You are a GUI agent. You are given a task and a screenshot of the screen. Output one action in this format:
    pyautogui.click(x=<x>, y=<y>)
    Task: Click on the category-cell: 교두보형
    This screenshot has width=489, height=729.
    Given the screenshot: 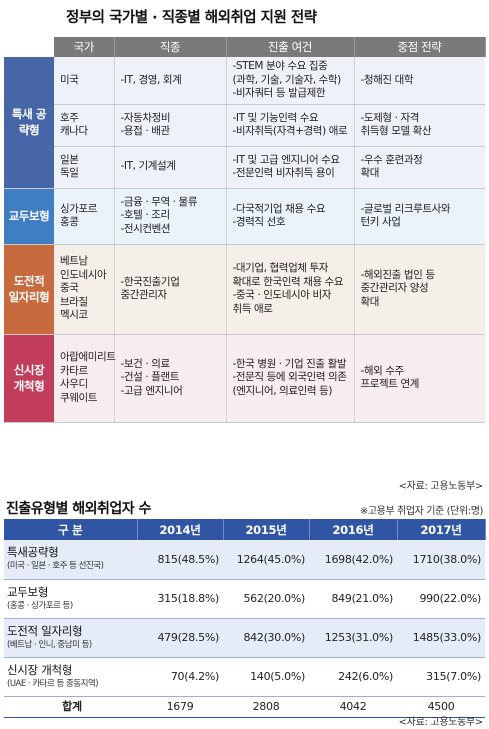 What is the action you would take?
    pyautogui.click(x=29, y=216)
    